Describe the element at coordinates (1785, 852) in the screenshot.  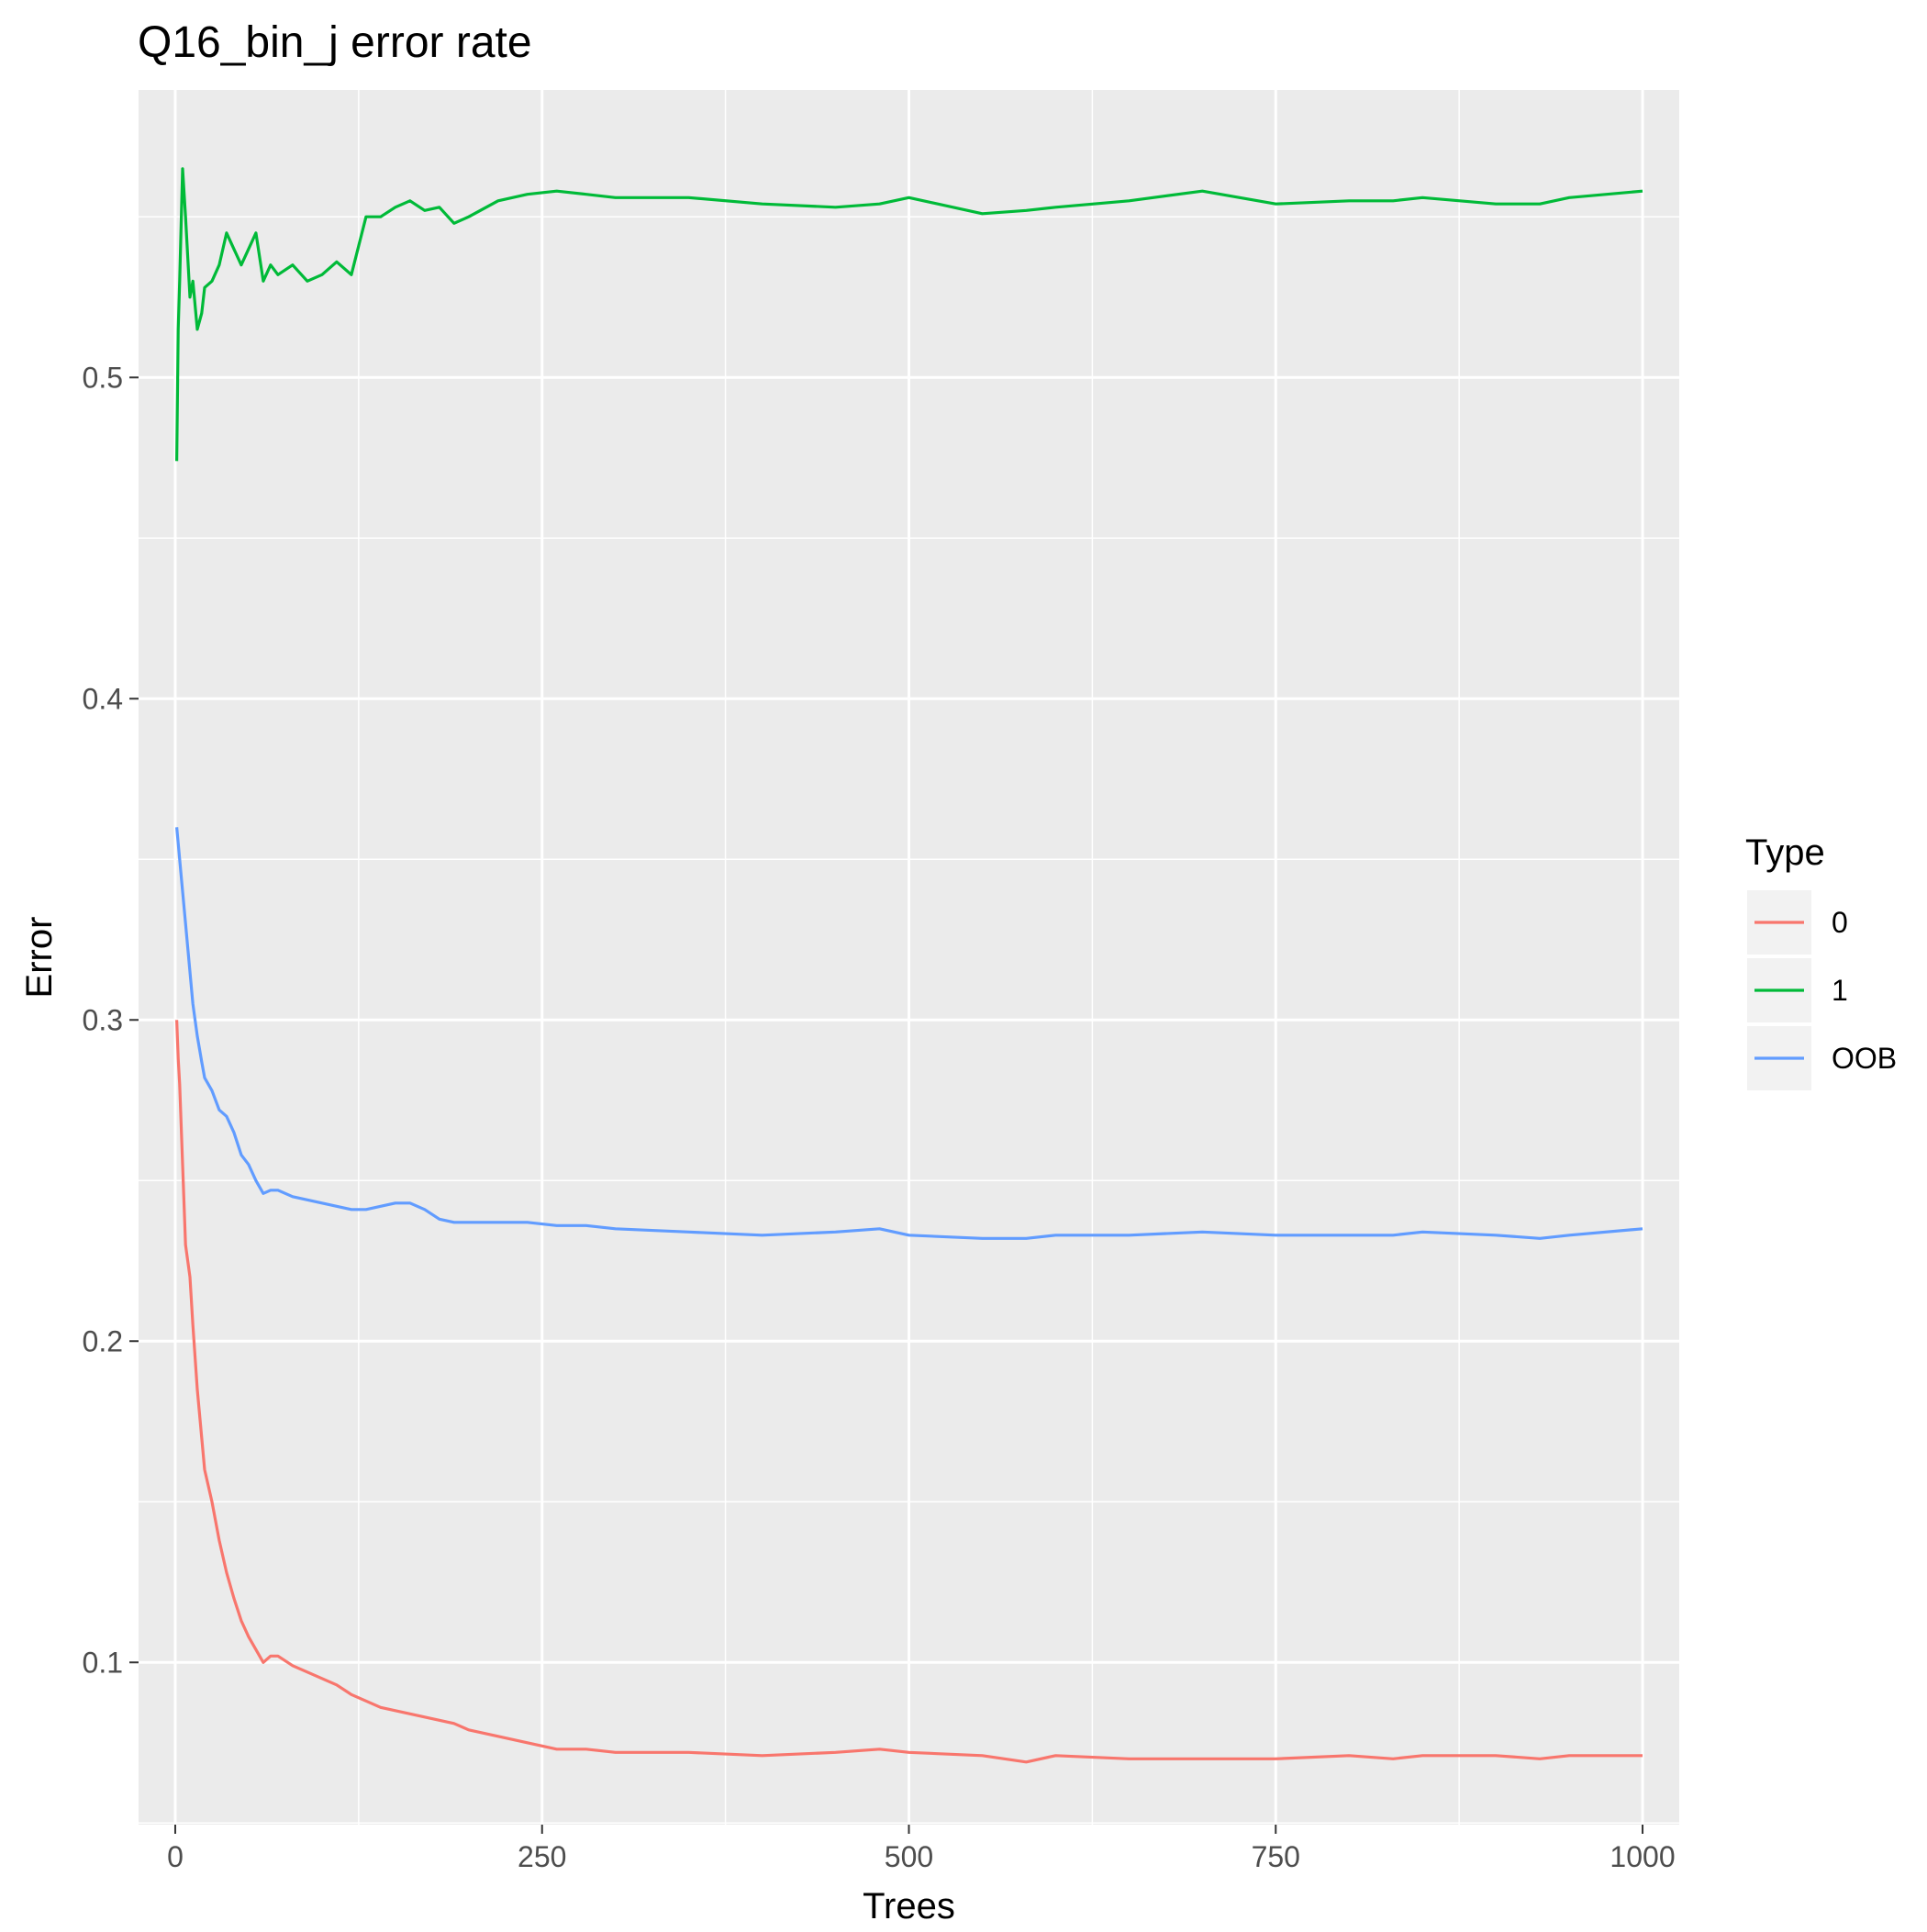
I see `legend-title: Type` at that location.